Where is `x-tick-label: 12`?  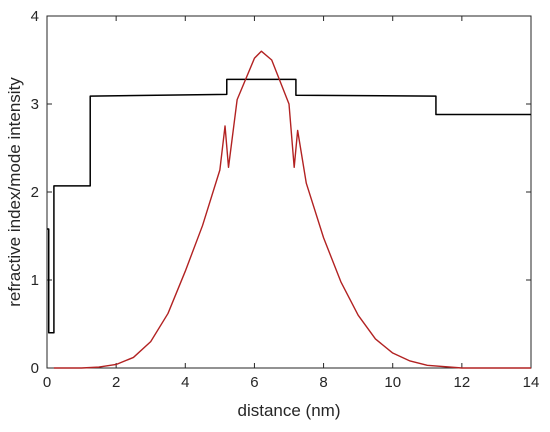 x-tick-label: 12 is located at coordinates (462, 382).